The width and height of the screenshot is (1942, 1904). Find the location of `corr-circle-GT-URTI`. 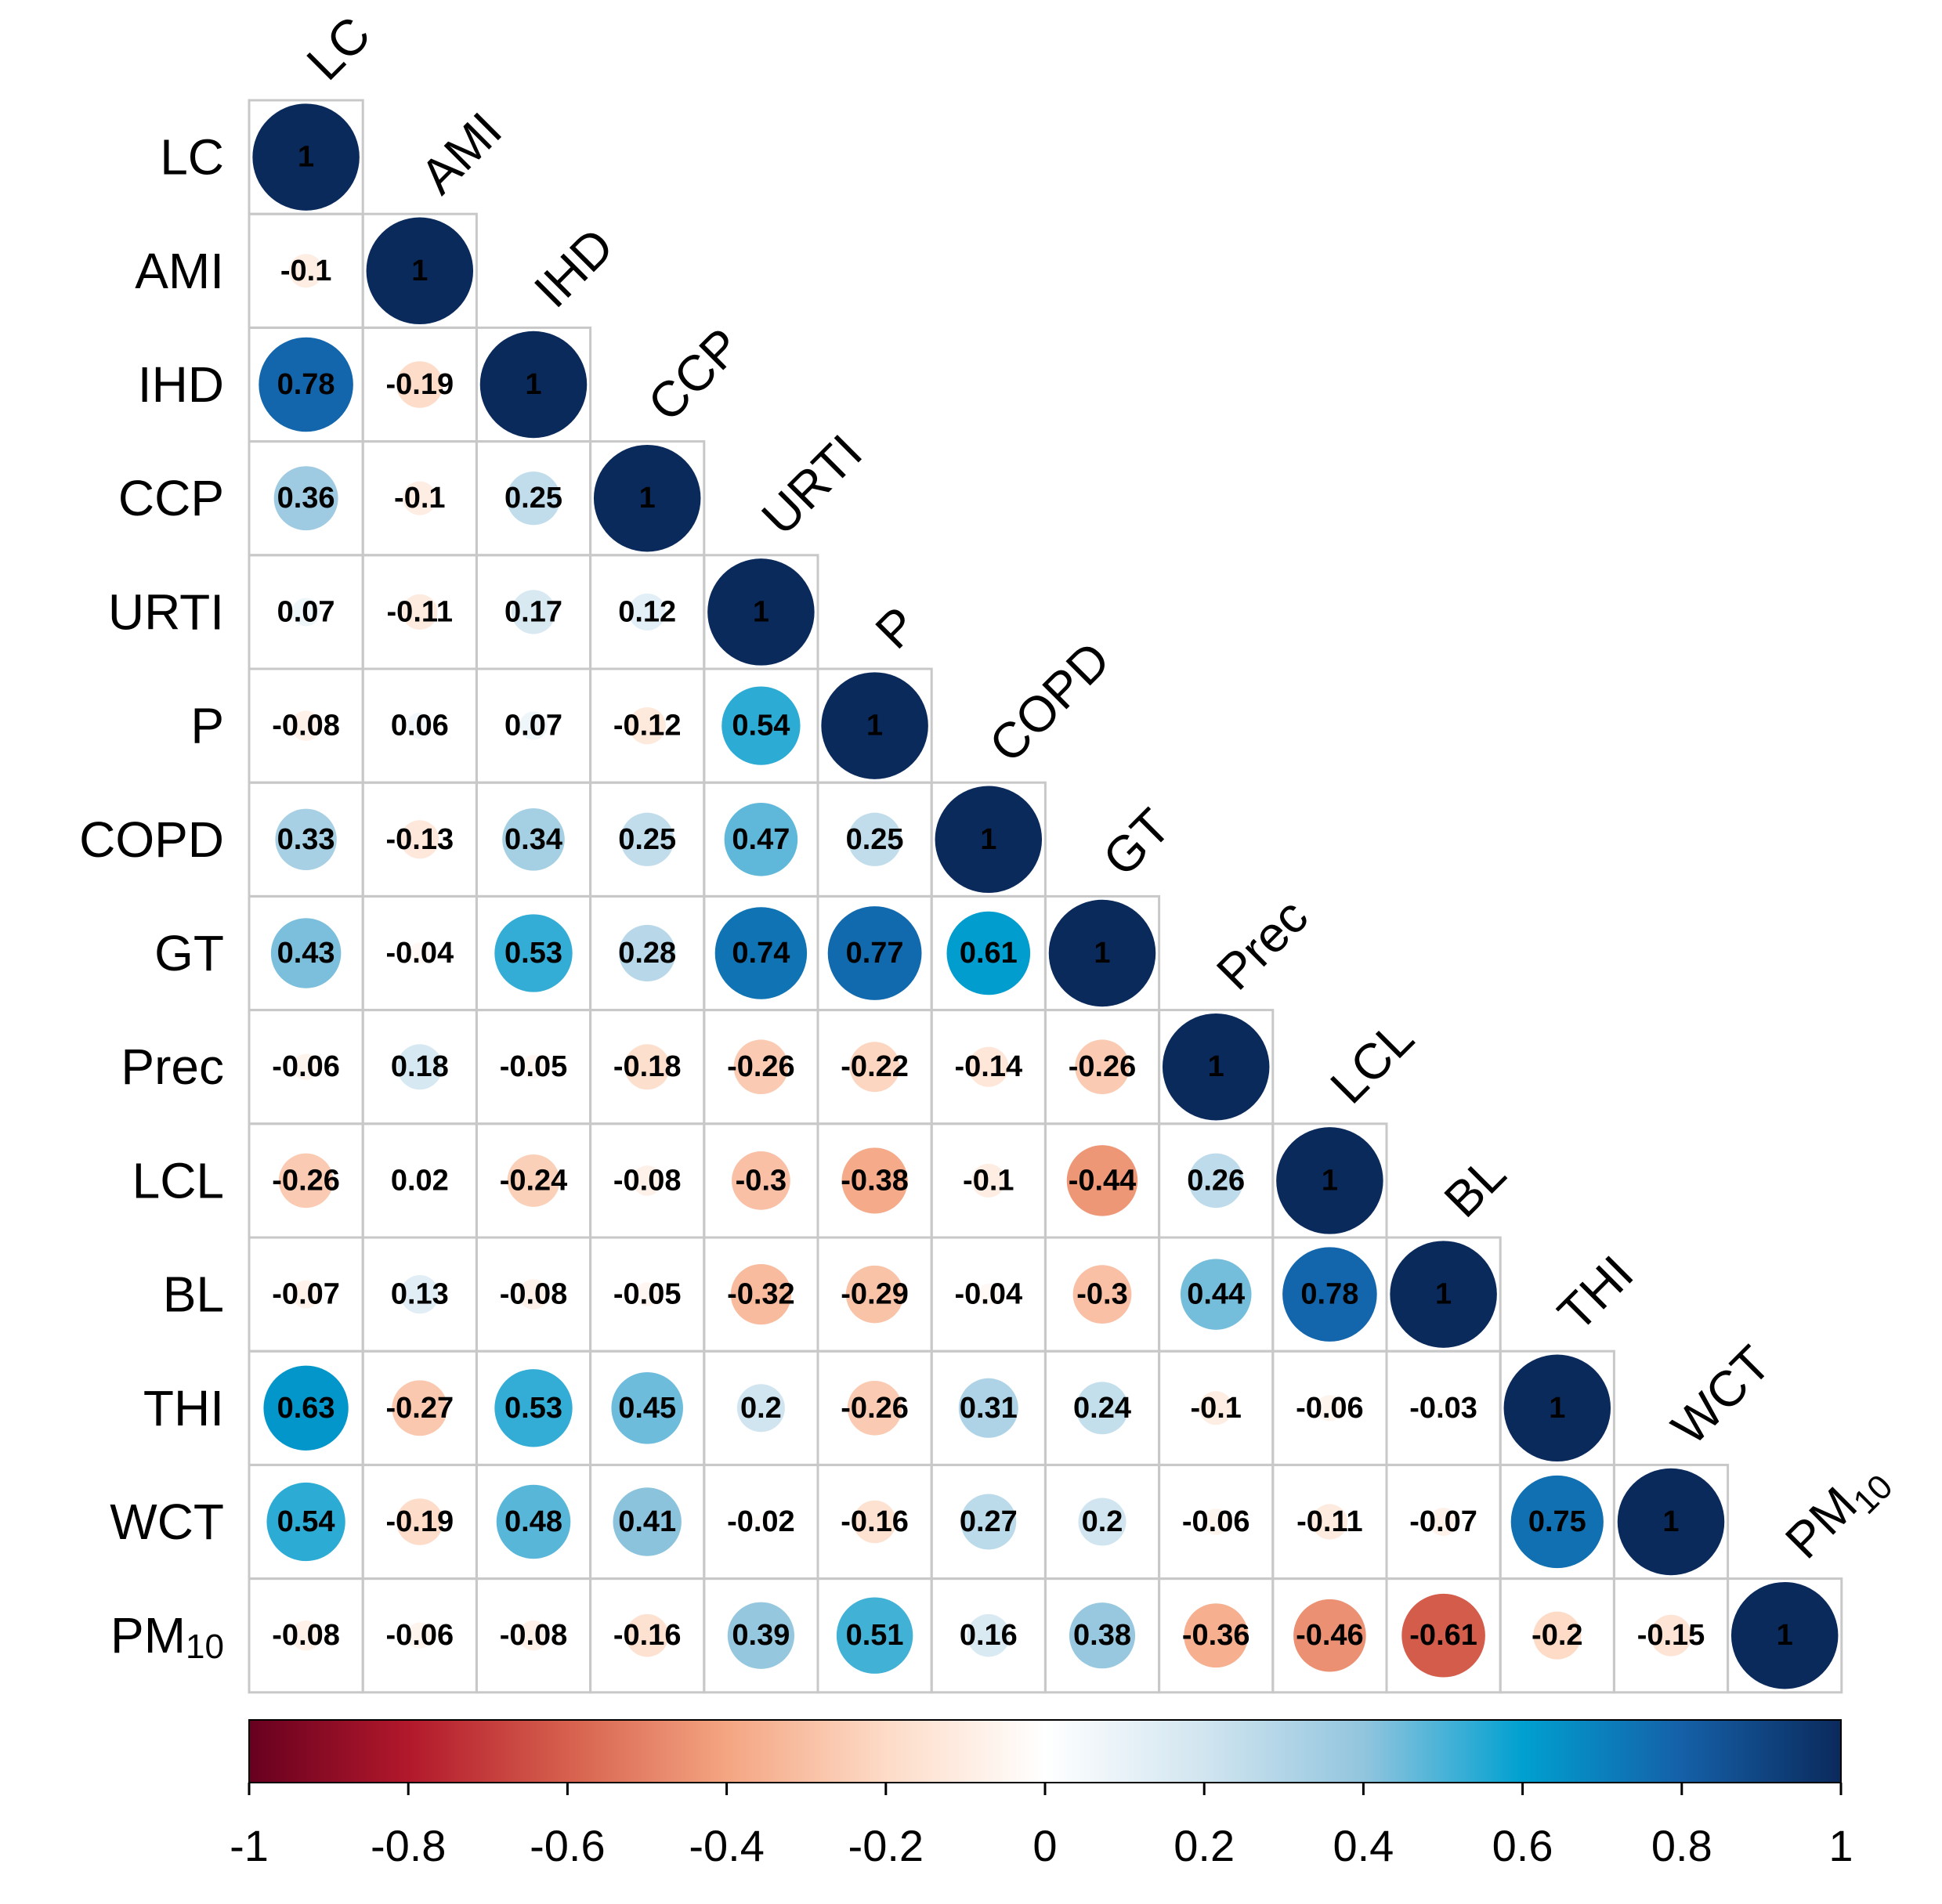

corr-circle-GT-URTI is located at coordinates (761, 953).